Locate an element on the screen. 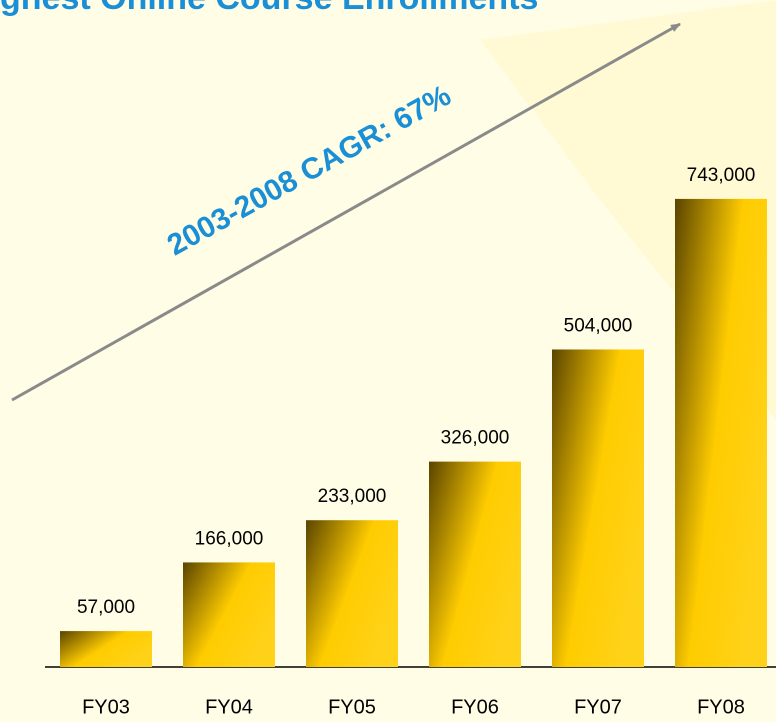 The width and height of the screenshot is (776, 722). x-tick-label: FY08 is located at coordinates (721, 707).